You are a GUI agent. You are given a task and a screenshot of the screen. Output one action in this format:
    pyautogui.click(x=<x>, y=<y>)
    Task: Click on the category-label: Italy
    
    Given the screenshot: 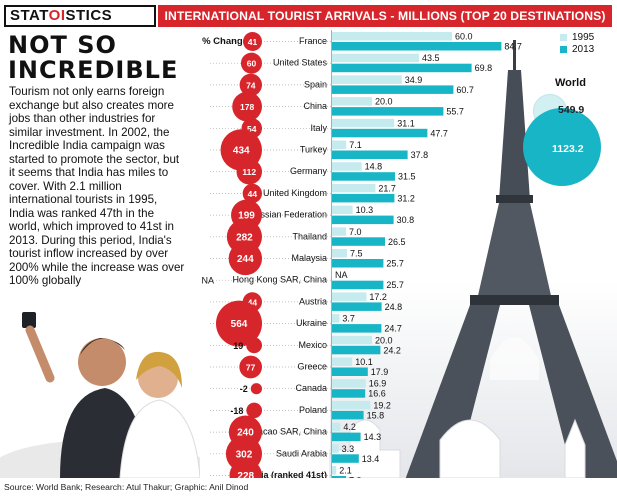 What is the action you would take?
    pyautogui.click(x=318, y=128)
    